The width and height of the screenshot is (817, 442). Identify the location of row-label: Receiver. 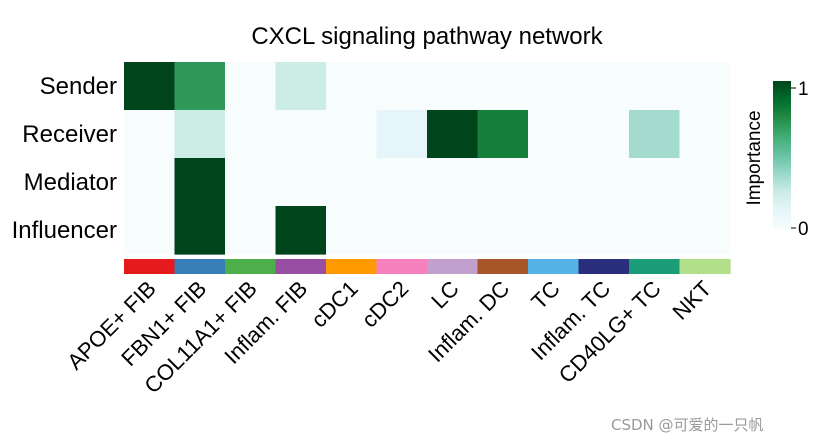
(69, 134).